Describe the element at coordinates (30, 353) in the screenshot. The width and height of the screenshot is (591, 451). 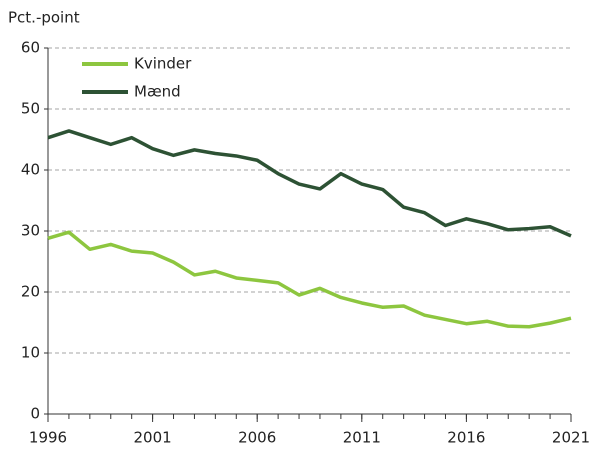
I see `y-tick-label: 10` at that location.